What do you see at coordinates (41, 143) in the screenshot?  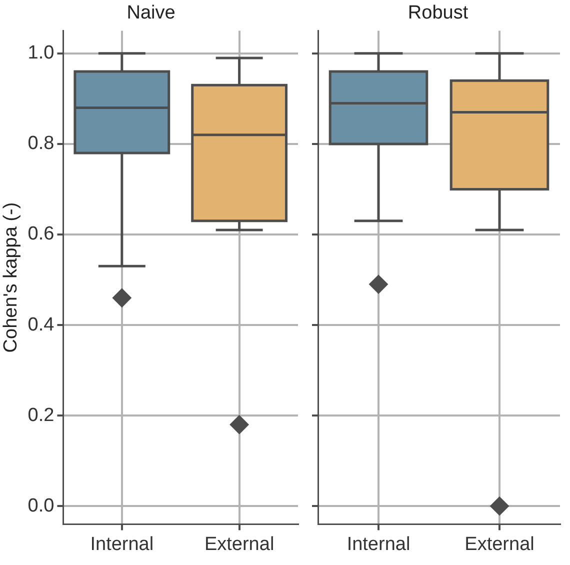 I see `y-tick-label: 0.8` at bounding box center [41, 143].